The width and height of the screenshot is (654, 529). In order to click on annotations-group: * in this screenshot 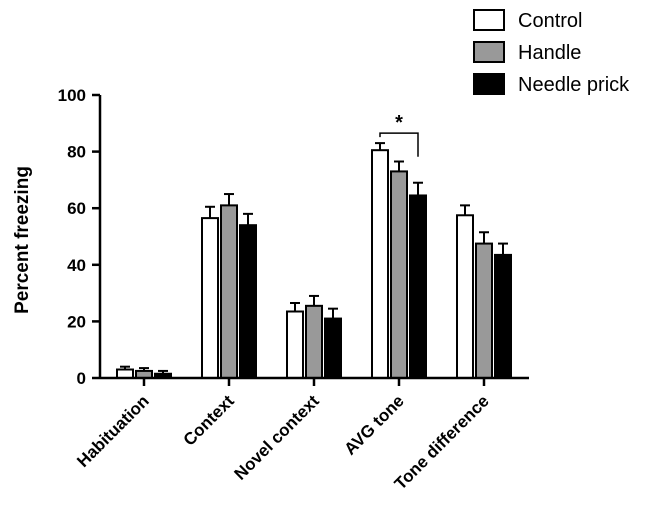, I will do `click(399, 134)`.